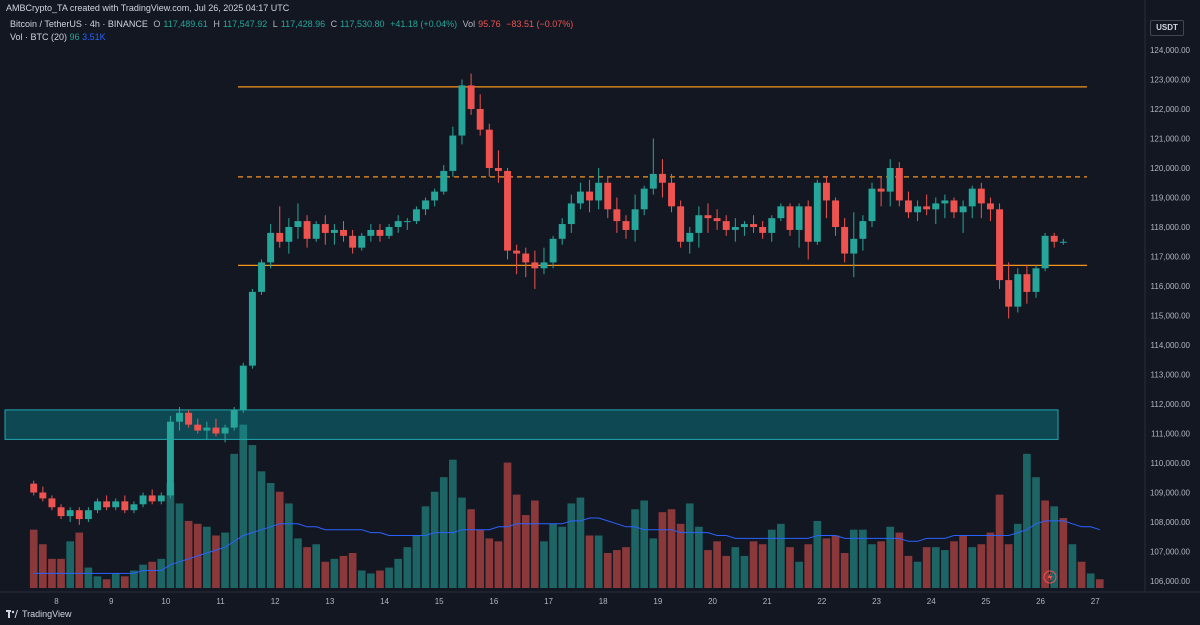 The image size is (1200, 625). I want to click on y-tick-label: 114,000.00, so click(1171, 345).